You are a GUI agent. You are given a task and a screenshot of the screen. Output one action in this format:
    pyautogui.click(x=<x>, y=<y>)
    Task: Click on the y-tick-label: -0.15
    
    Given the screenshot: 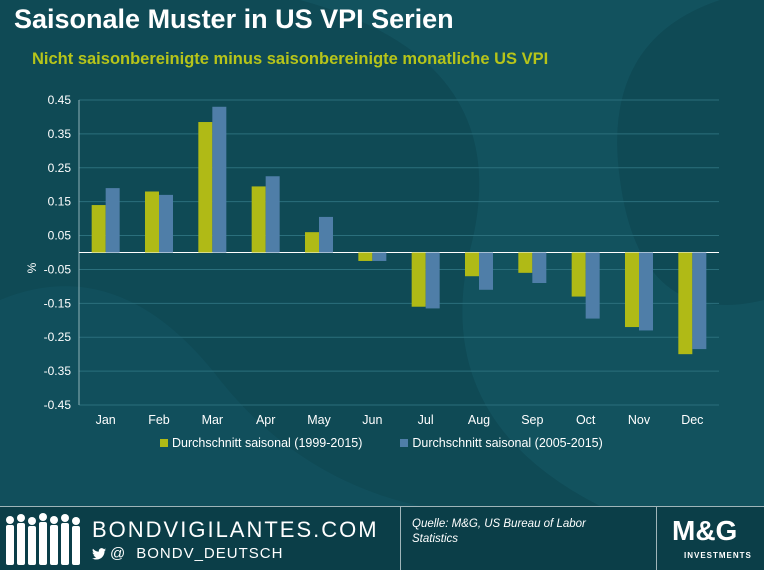 What is the action you would take?
    pyautogui.click(x=58, y=303)
    